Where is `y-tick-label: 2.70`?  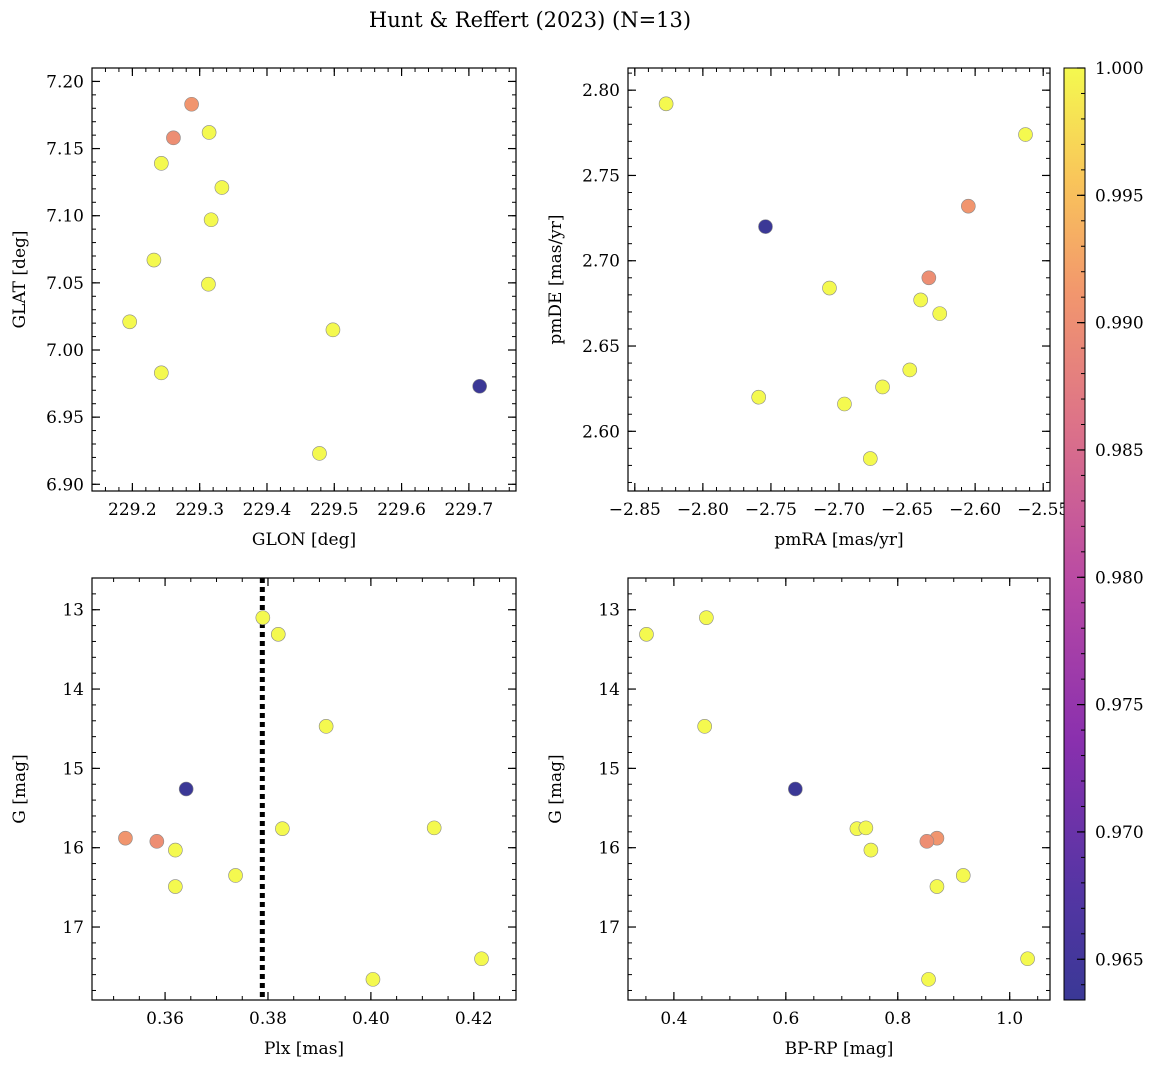 y-tick-label: 2.70 is located at coordinates (601, 262).